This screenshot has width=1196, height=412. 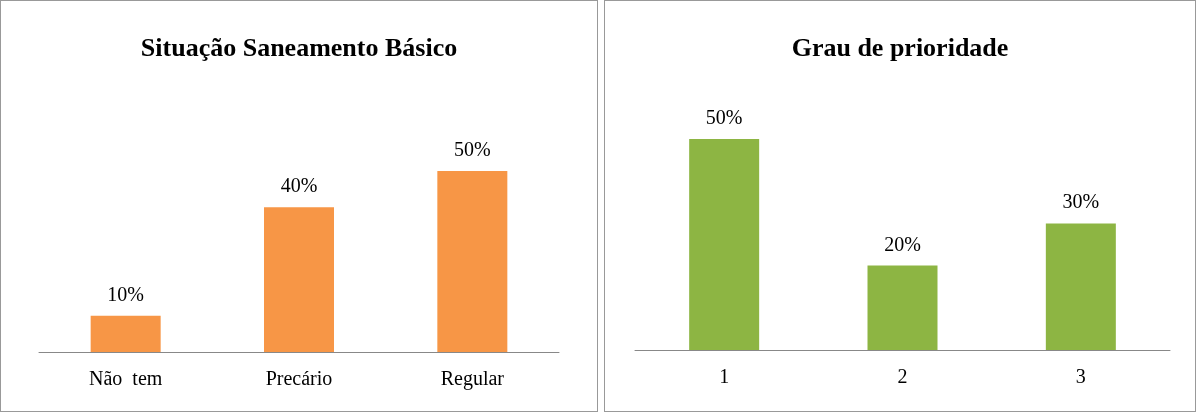 I want to click on x-tick-label: 1, so click(x=724, y=376).